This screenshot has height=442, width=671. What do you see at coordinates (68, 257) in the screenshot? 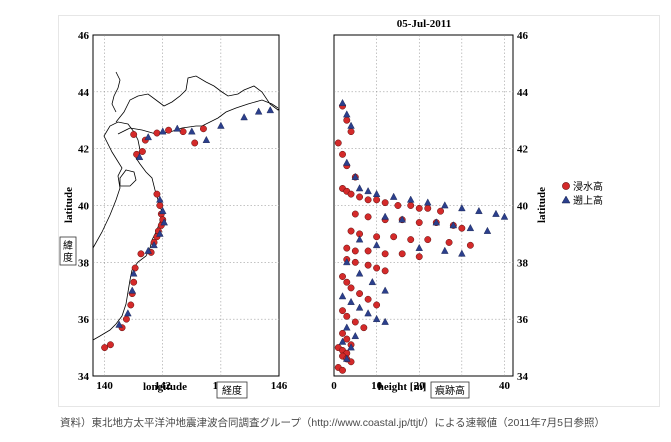
I see `map-ylabel-ja-char-2: 度` at bounding box center [68, 257].